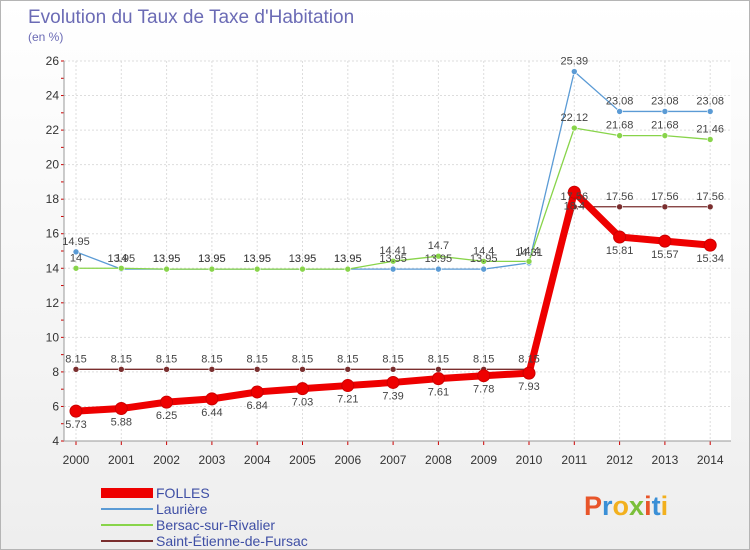 This screenshot has height=550, width=750. Describe the element at coordinates (211, 413) in the screenshot. I see `data-label: 6.44` at that location.